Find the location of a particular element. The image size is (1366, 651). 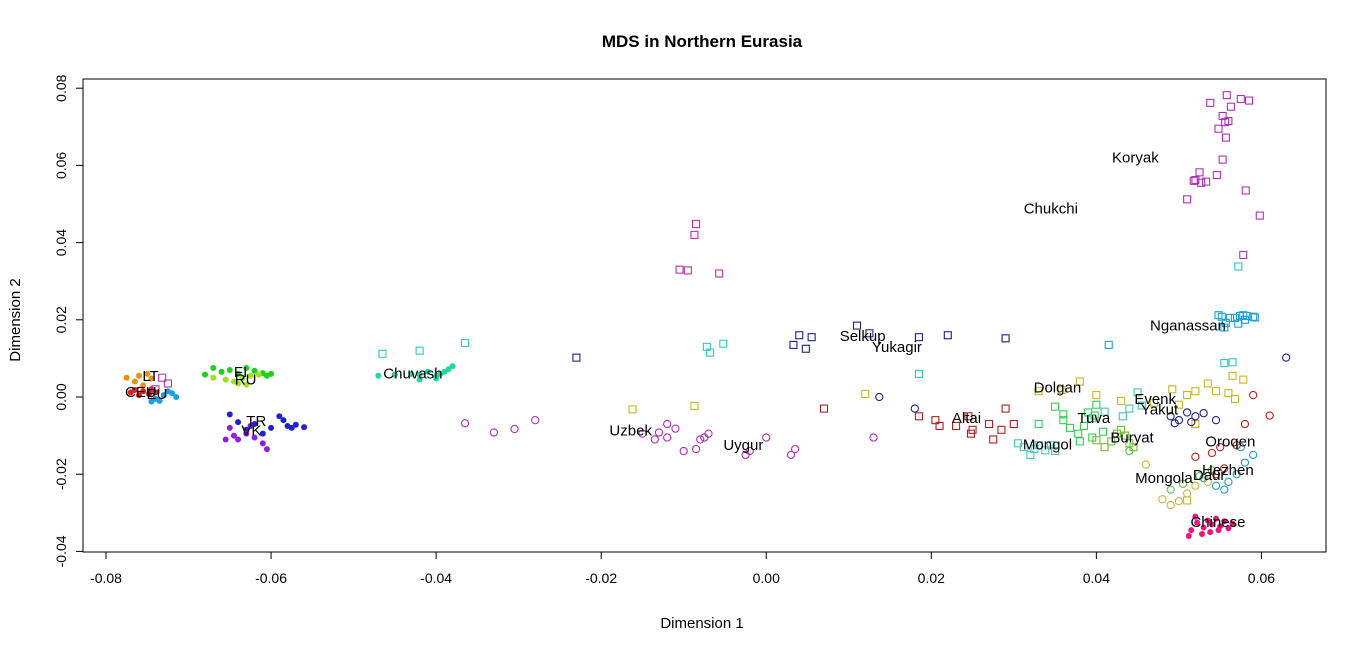

series-tuva is located at coordinates (1071, 423).